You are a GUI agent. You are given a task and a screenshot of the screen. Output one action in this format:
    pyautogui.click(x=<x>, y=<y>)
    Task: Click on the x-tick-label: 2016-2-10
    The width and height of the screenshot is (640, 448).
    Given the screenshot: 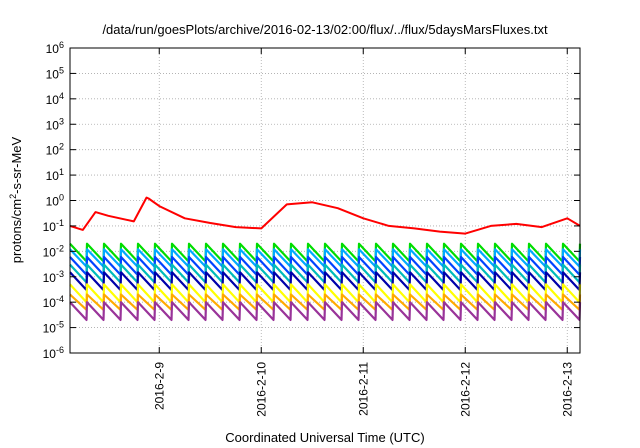 What is the action you would take?
    pyautogui.click(x=261, y=389)
    